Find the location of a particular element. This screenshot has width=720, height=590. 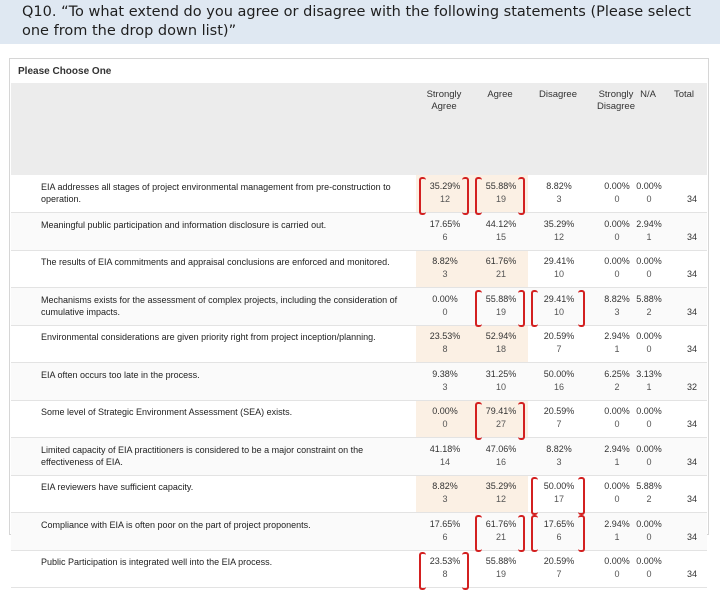

count-cell: 27 is located at coordinates (500, 424).